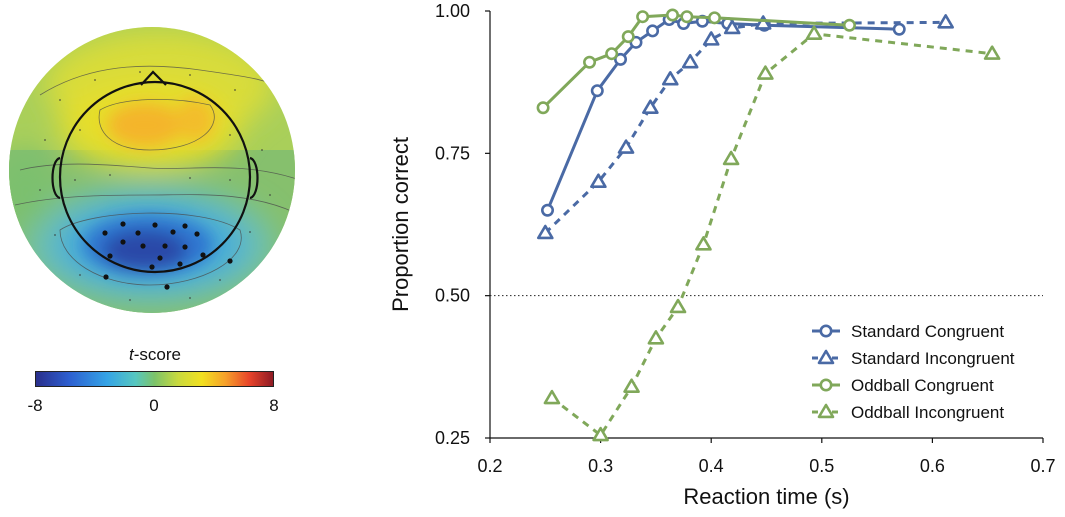 The height and width of the screenshot is (517, 1065). What do you see at coordinates (154, 379) in the screenshot?
I see `colorbar` at bounding box center [154, 379].